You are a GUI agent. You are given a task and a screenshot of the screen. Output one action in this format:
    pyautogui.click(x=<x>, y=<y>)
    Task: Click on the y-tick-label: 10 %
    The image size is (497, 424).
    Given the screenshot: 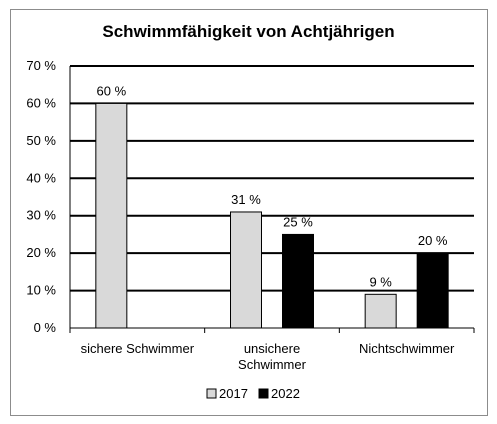 What is the action you would take?
    pyautogui.click(x=41, y=290)
    